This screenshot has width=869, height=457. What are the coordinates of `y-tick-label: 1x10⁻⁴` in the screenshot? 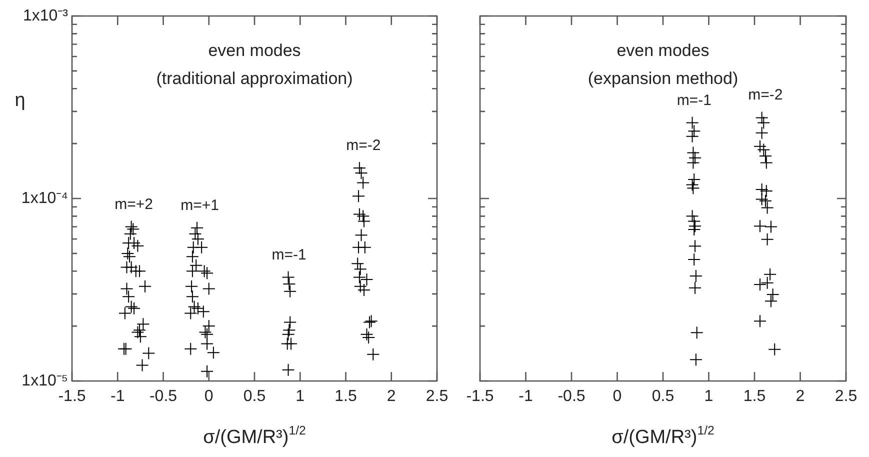 It's located at (44, 198).